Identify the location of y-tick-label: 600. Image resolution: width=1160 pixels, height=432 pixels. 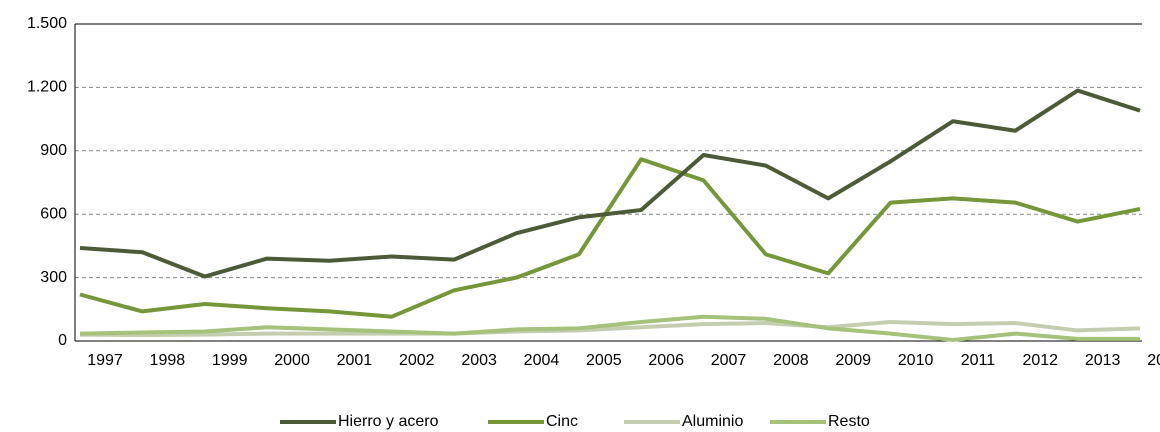
(53, 213).